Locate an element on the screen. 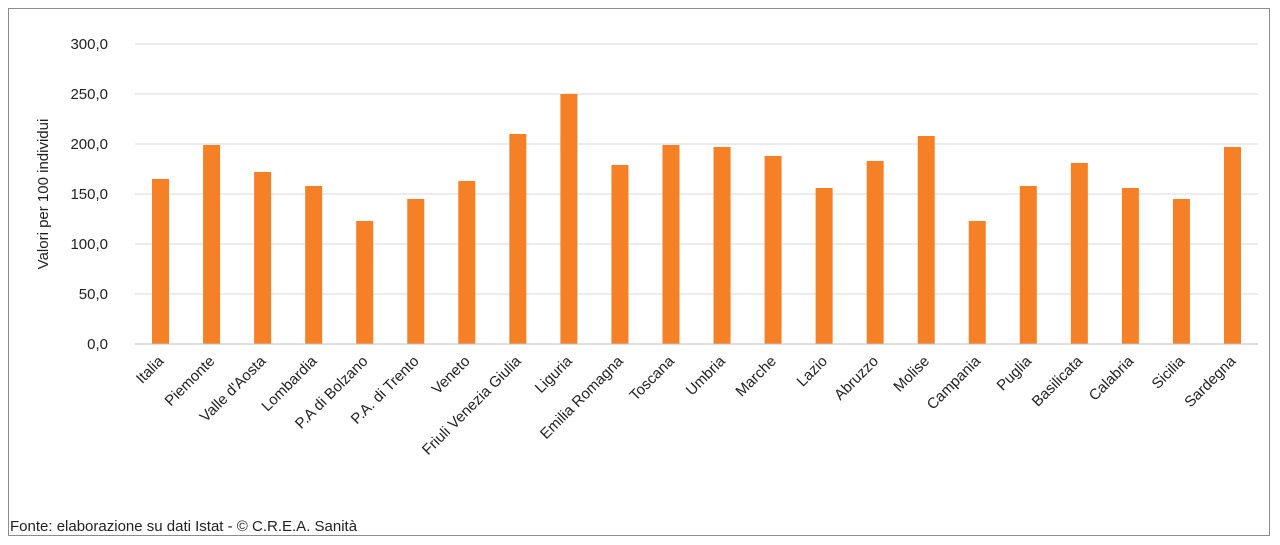  y-axis-ticks: 0,0 50,0 100,0 150,0 200,0 250,0 300,0 is located at coordinates (89, 194).